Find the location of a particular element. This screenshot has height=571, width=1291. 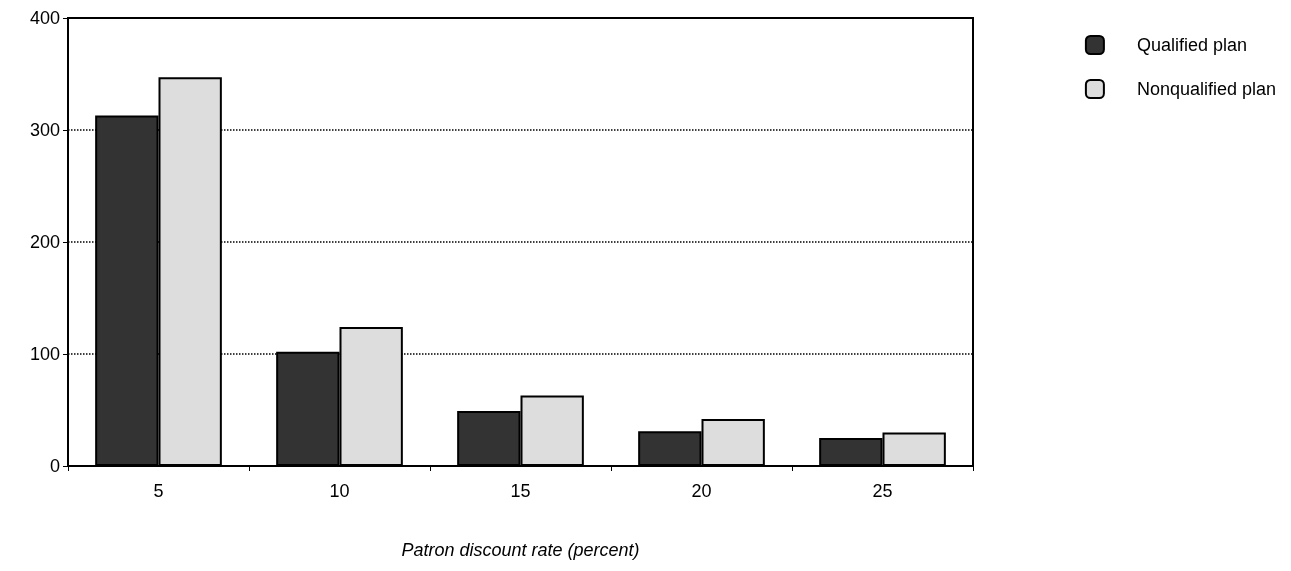

y-tick-label: 0 is located at coordinates (54, 466).